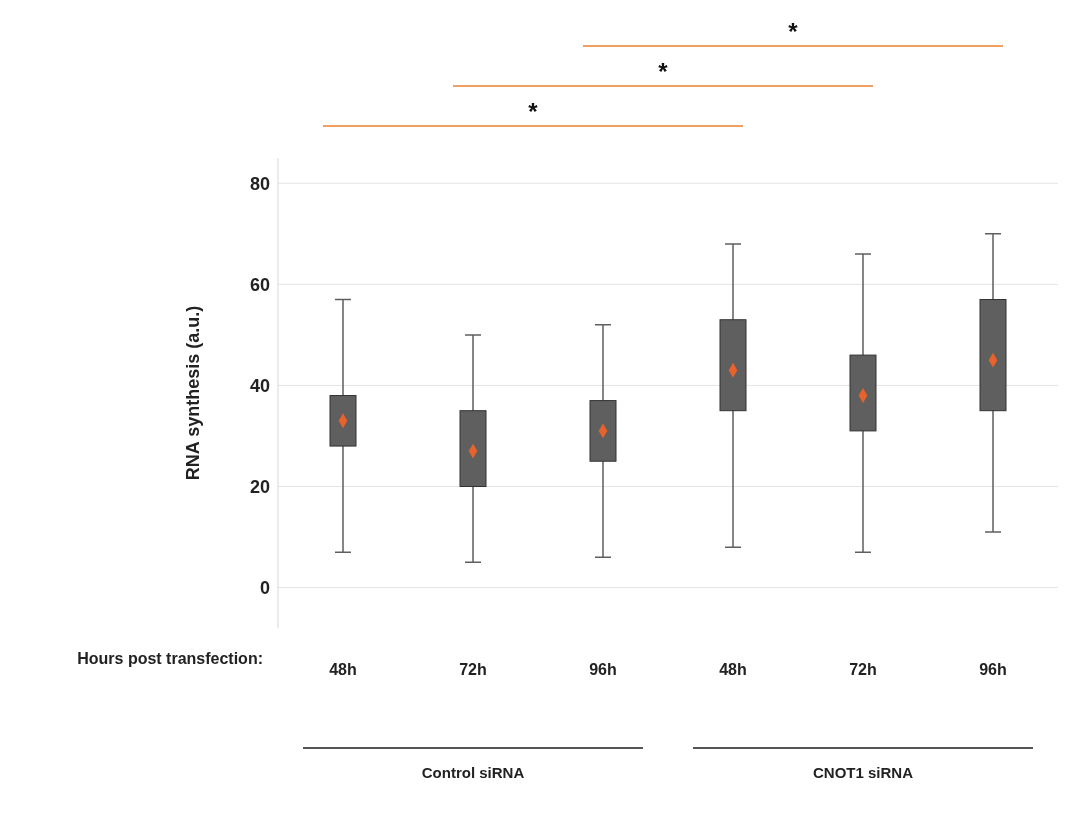  What do you see at coordinates (193, 393) in the screenshot?
I see `y-axis-title: RNA synthesis (a.u.)` at bounding box center [193, 393].